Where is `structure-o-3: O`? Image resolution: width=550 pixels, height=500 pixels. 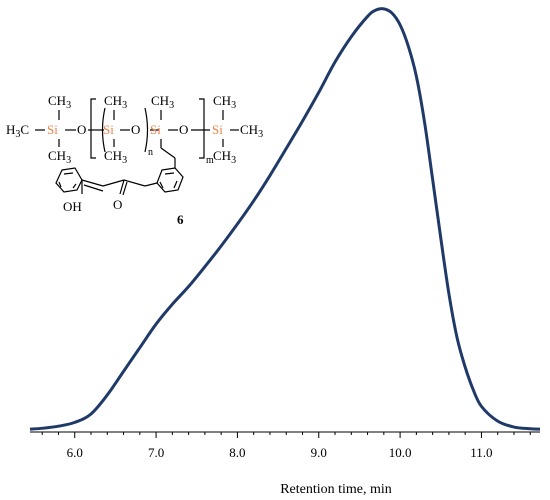 structure-o-3: O is located at coordinates (183, 129).